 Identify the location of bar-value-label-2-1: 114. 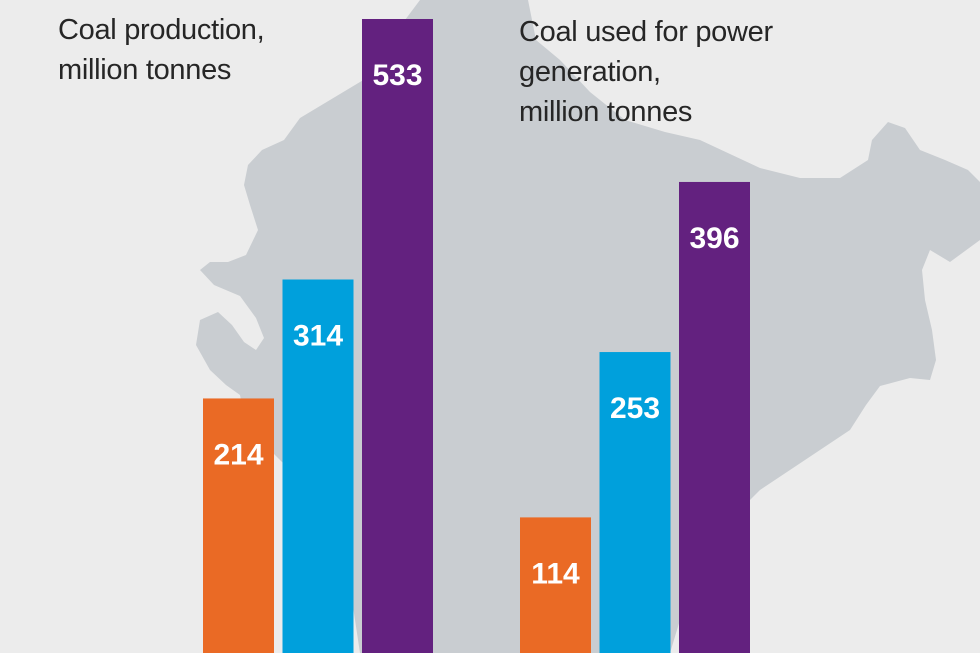
(555, 573).